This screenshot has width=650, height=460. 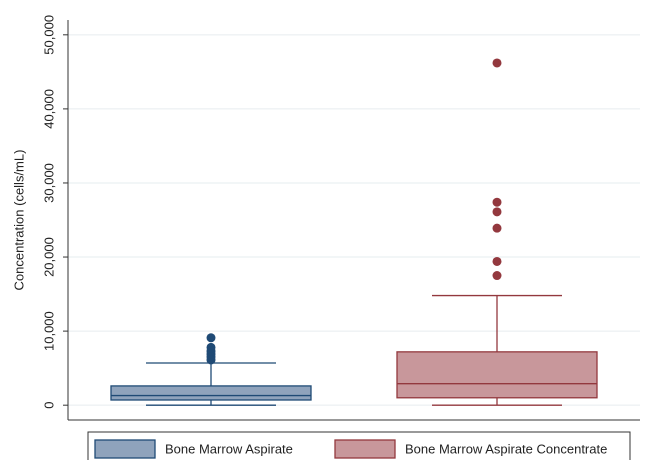 What do you see at coordinates (48, 35) in the screenshot?
I see `y-tick-label: 50,000` at bounding box center [48, 35].